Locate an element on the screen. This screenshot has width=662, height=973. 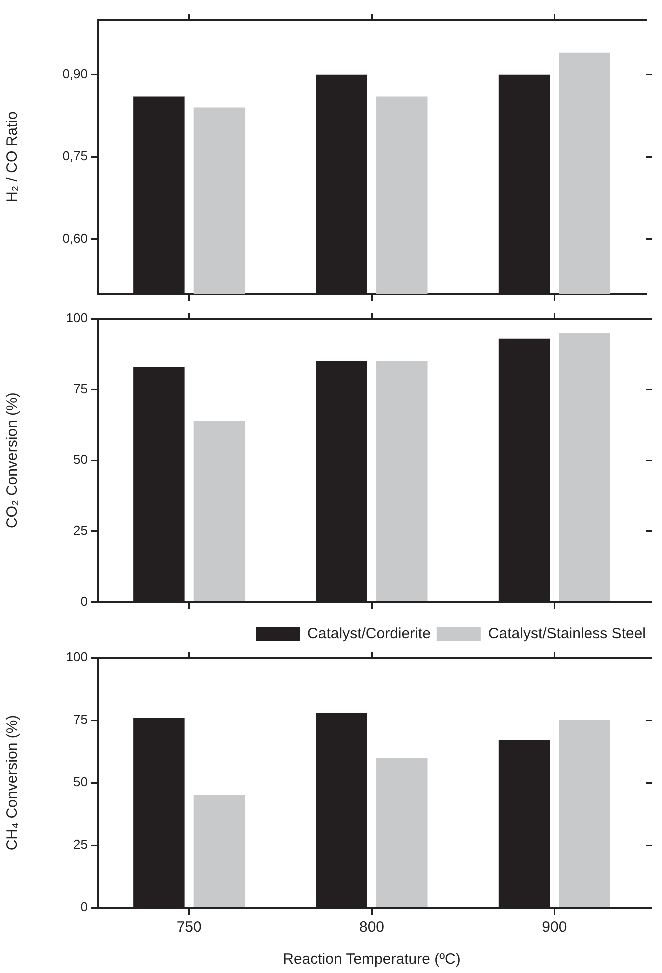
x-tick-label: 900 is located at coordinates (555, 927).